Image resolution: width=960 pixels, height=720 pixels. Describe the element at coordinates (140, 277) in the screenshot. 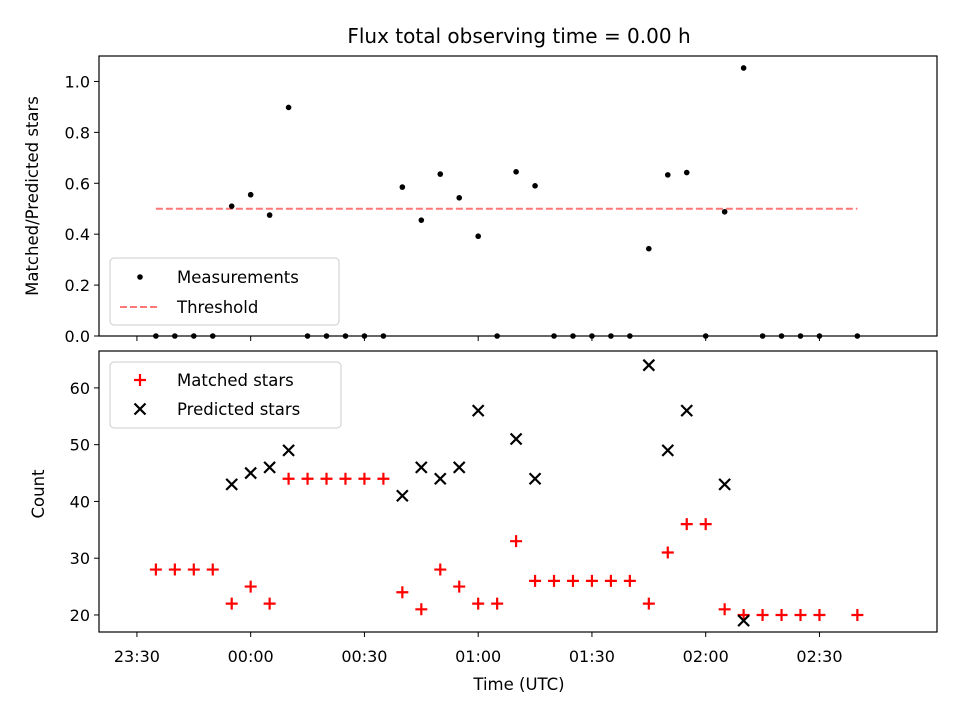

I see `legend-measurements-marker` at that location.